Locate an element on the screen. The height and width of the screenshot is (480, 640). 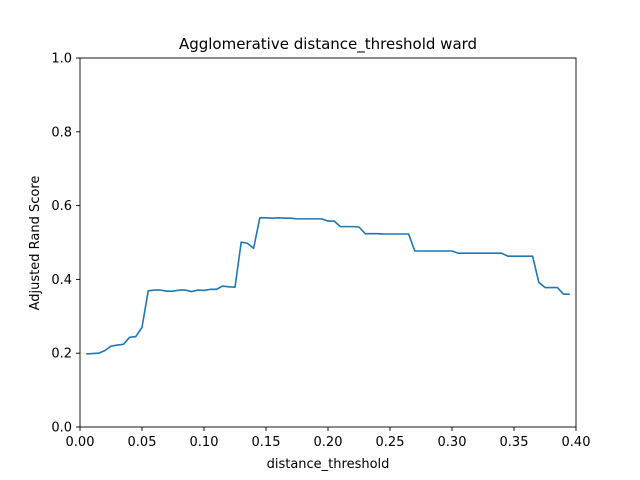
x-tick-label: 0.10 is located at coordinates (204, 442).